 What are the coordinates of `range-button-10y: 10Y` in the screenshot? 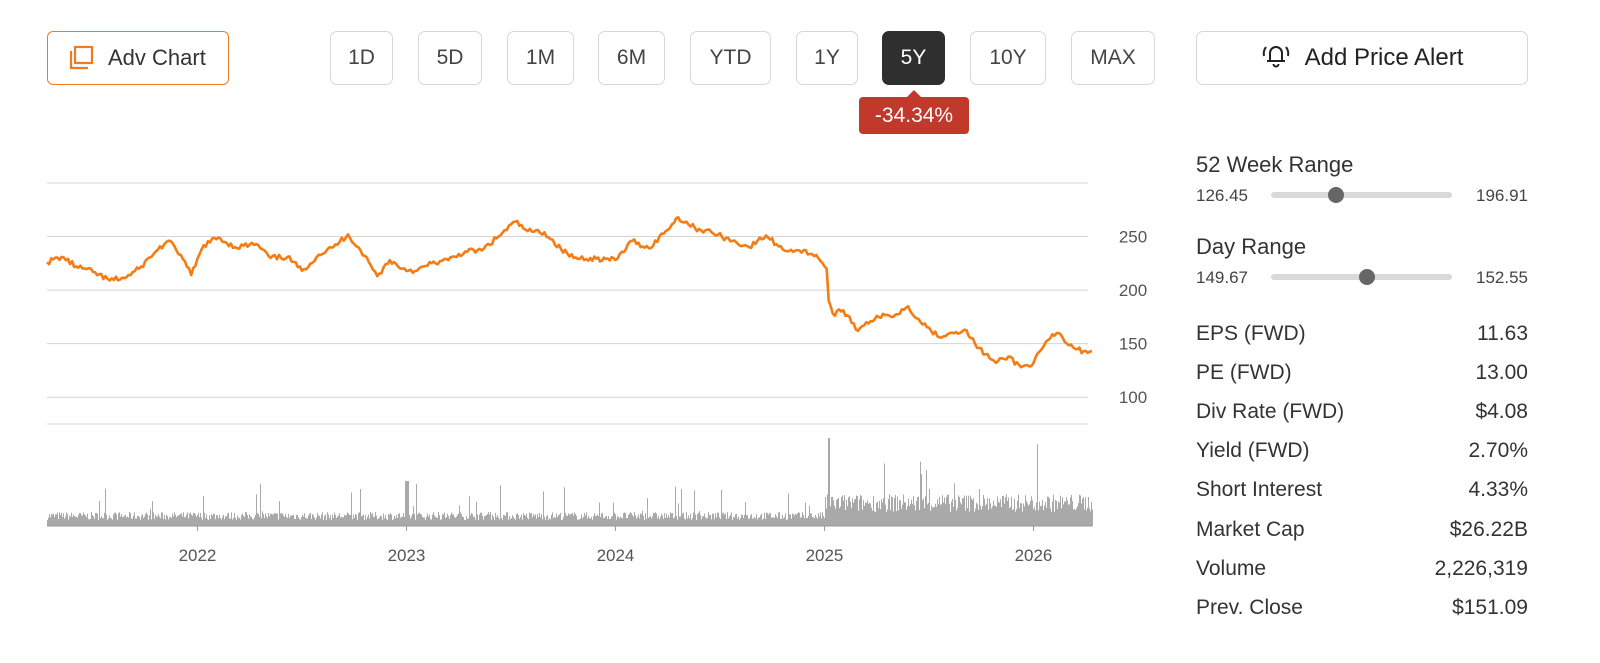 It's located at (1008, 58).